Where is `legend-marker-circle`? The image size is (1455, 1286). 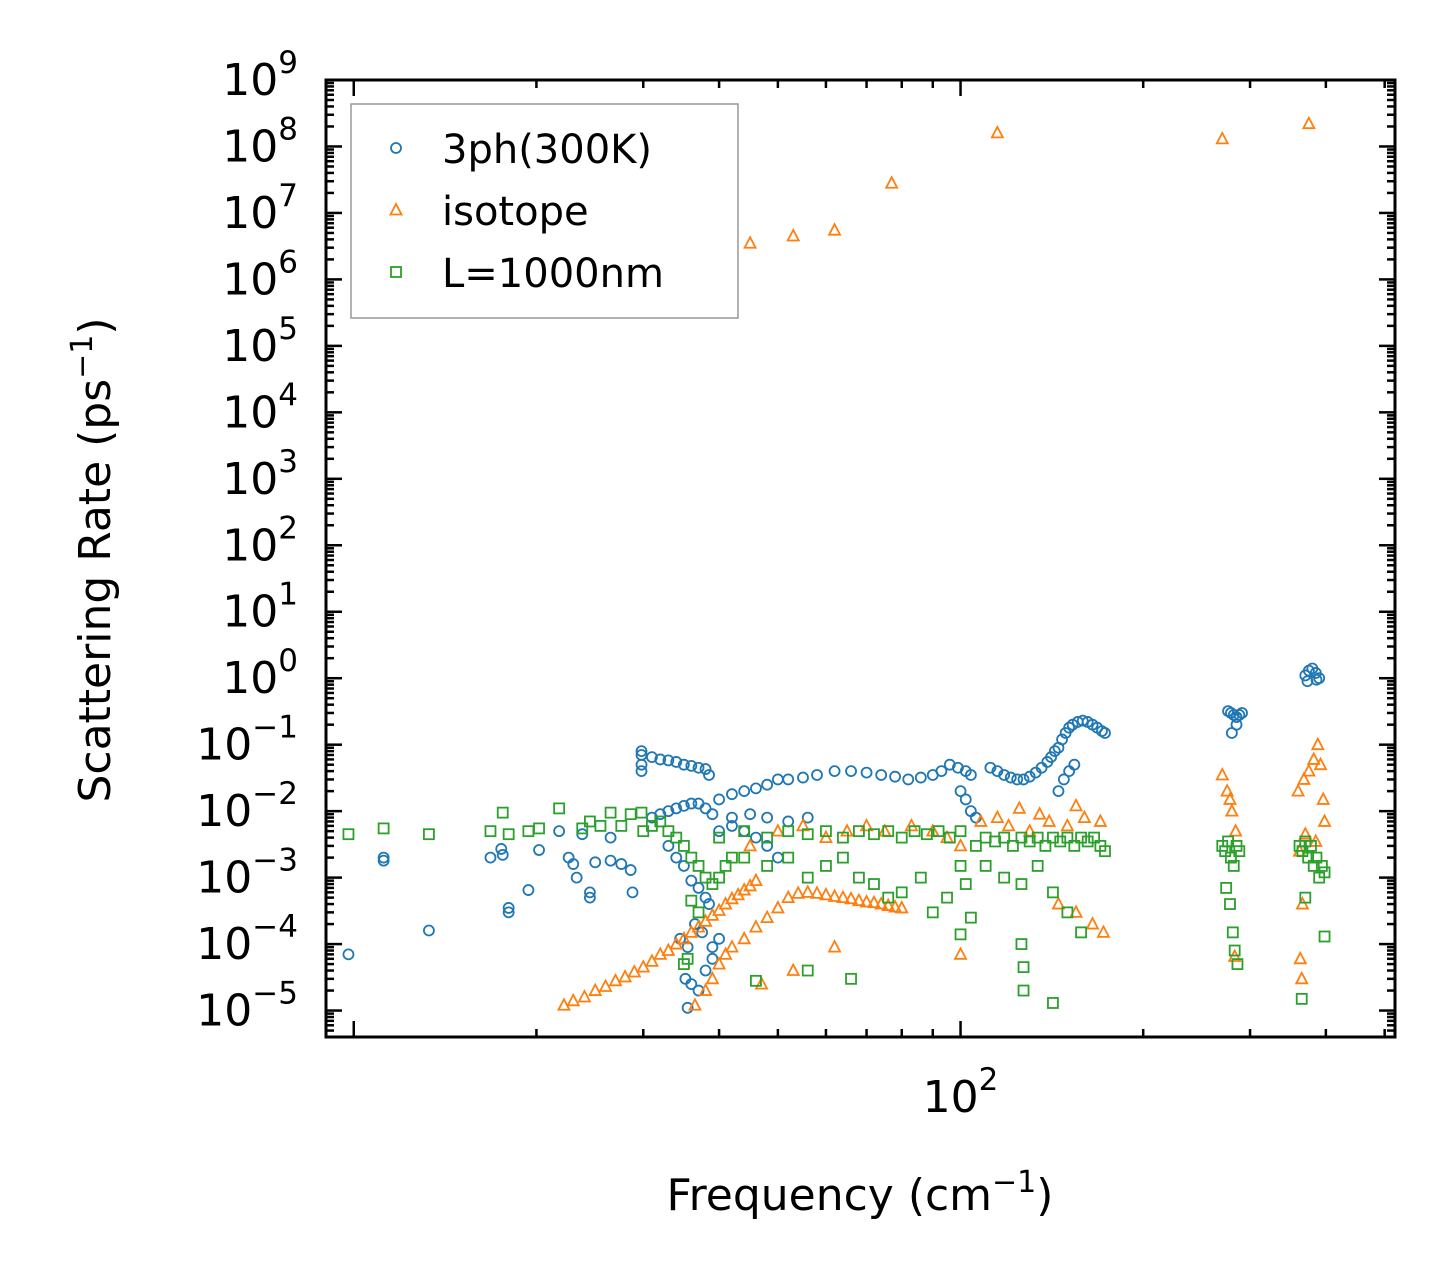
legend-marker-circle is located at coordinates (396, 148).